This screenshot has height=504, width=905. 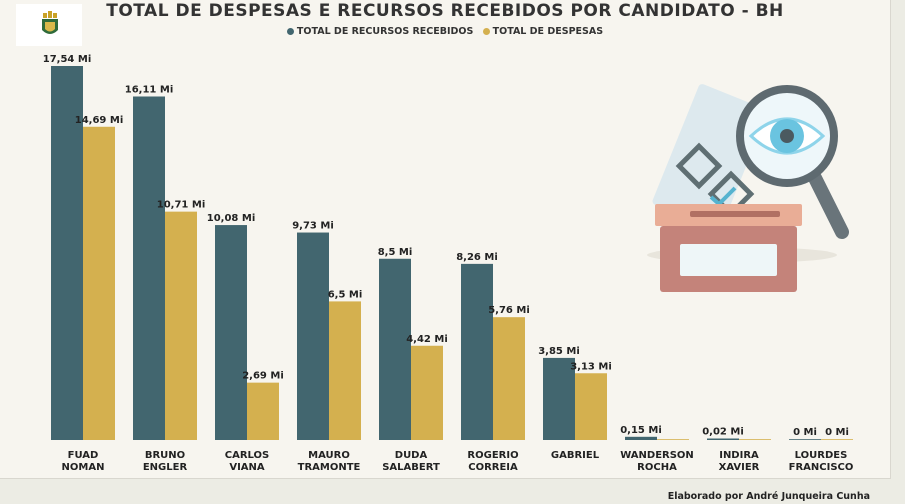 What do you see at coordinates (739, 467) in the screenshot?
I see `x-tick-label-8-1: XAVIER` at bounding box center [739, 467].